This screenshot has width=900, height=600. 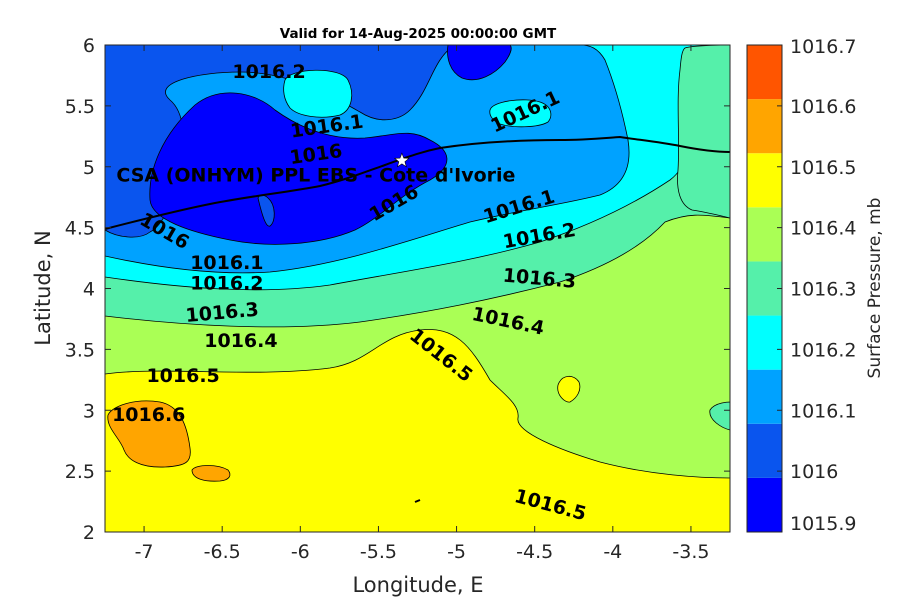 I want to click on y-tick-label: 2.5, so click(x=80, y=472).